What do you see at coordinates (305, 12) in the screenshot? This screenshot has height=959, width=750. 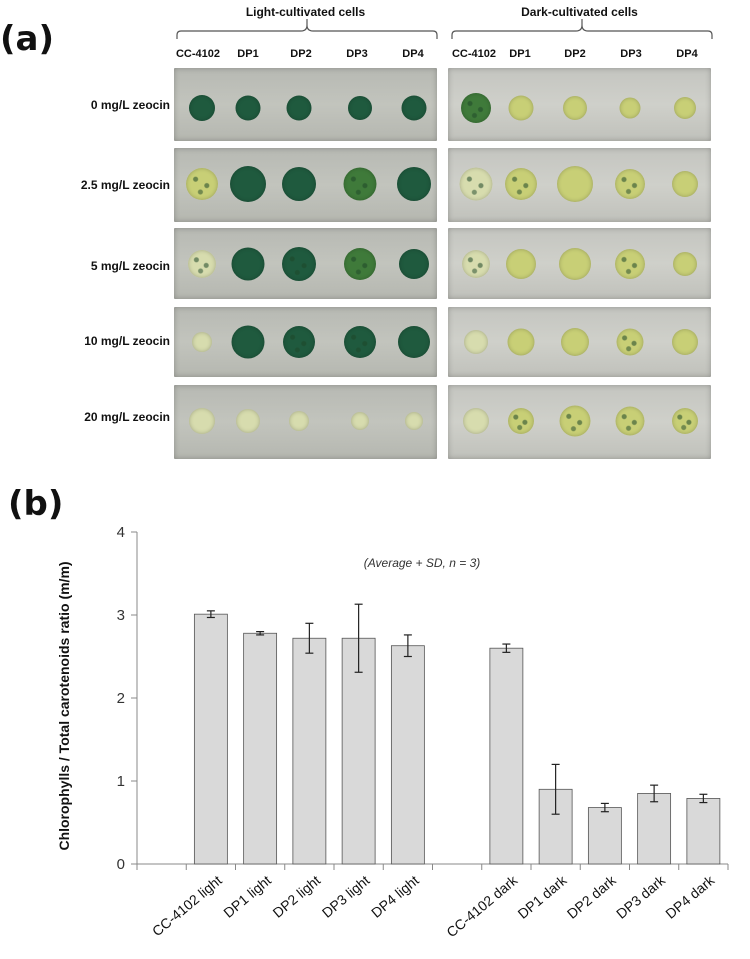 I see `light-group-title: Light-cultivated cells` at bounding box center [305, 12].